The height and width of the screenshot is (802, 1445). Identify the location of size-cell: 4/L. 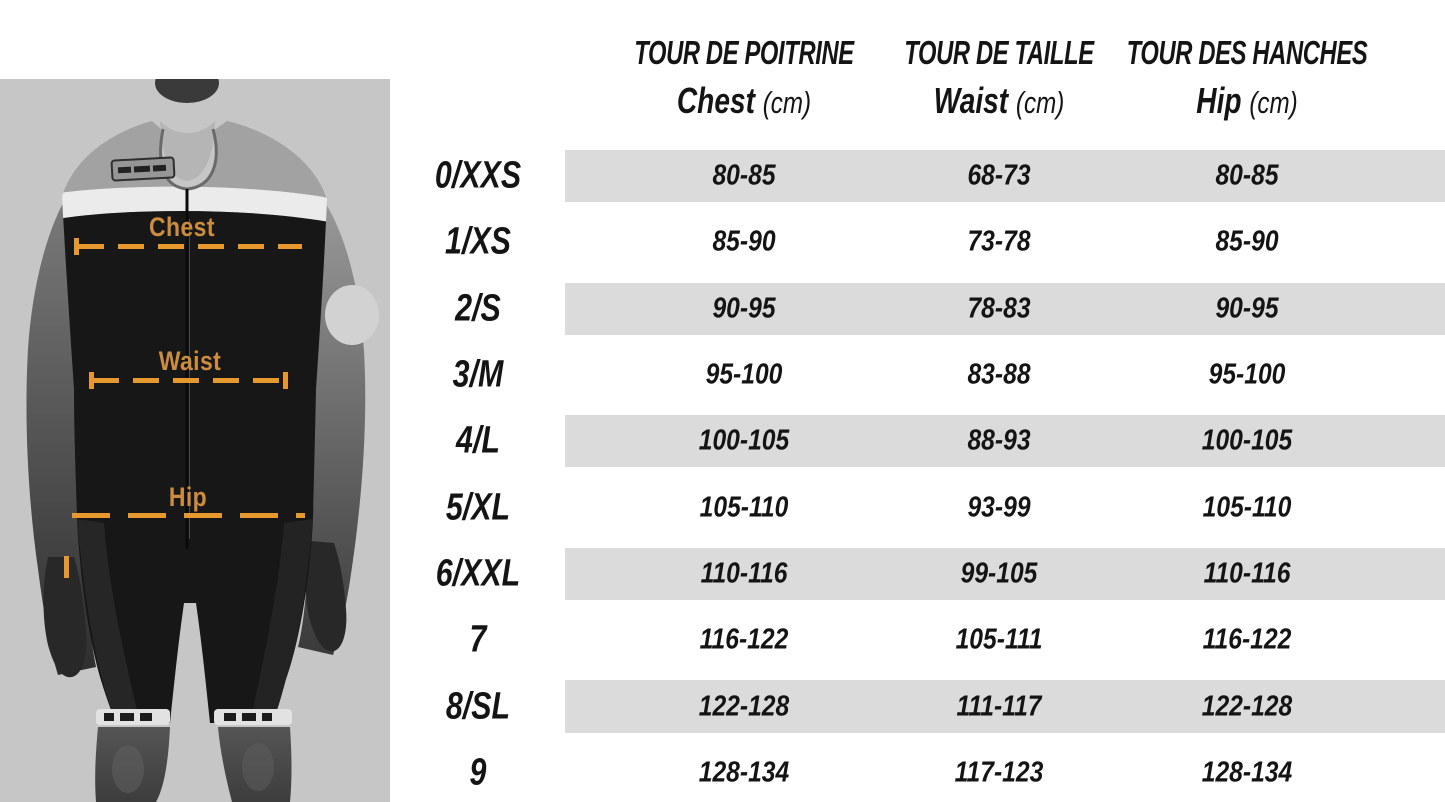
(478, 440).